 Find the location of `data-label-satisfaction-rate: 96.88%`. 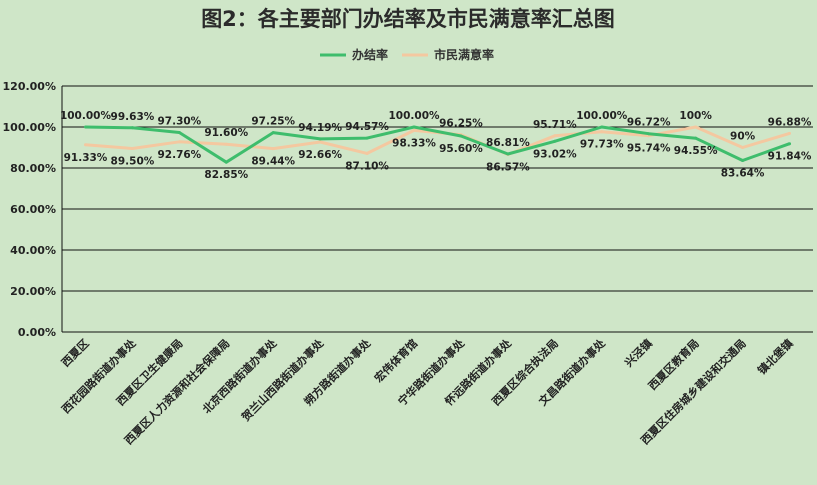

data-label-satisfaction-rate: 96.88% is located at coordinates (790, 122).